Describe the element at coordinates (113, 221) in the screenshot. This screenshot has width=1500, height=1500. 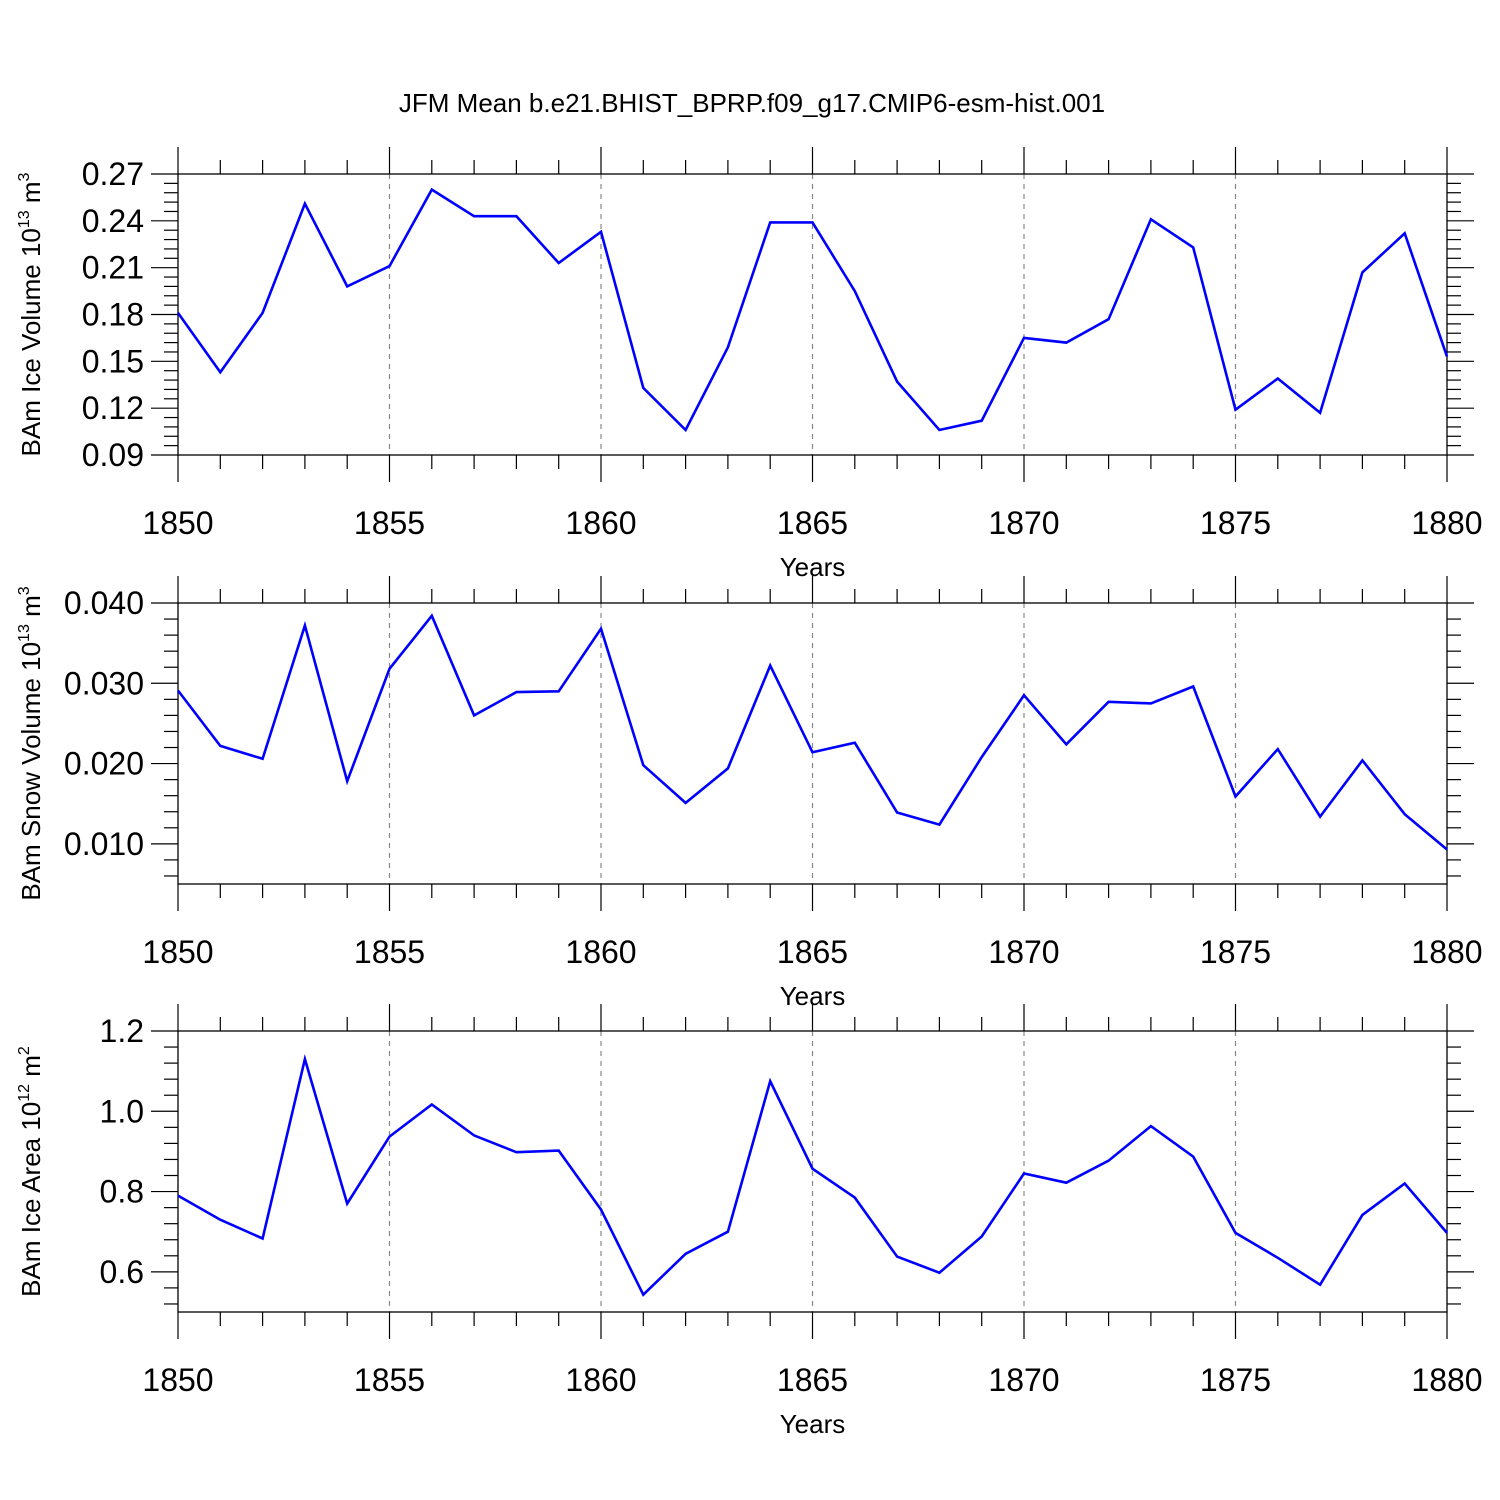
I see `y-tick-label: 0.24` at that location.